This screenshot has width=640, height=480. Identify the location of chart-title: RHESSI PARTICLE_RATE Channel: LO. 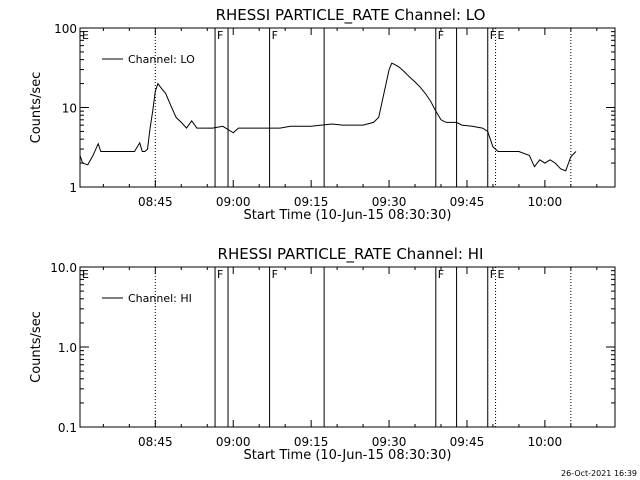
(351, 15).